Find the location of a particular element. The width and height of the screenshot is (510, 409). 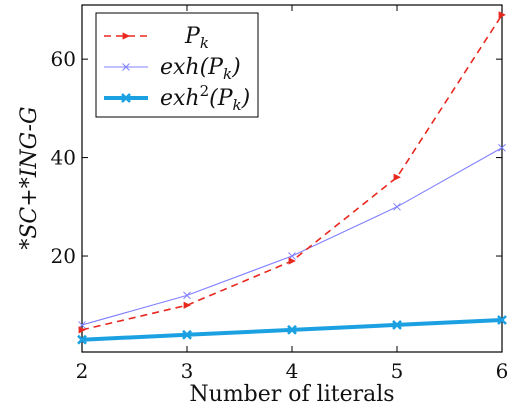

legend-entry: exh2(Pk) is located at coordinates (177, 98).